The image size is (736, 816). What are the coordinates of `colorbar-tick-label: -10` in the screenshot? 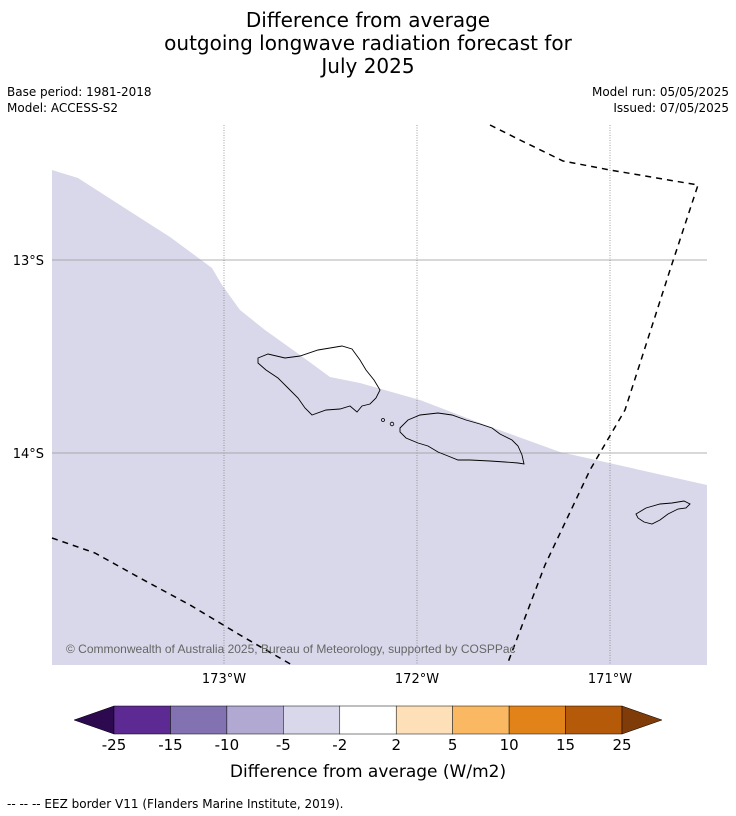 It's located at (227, 745).